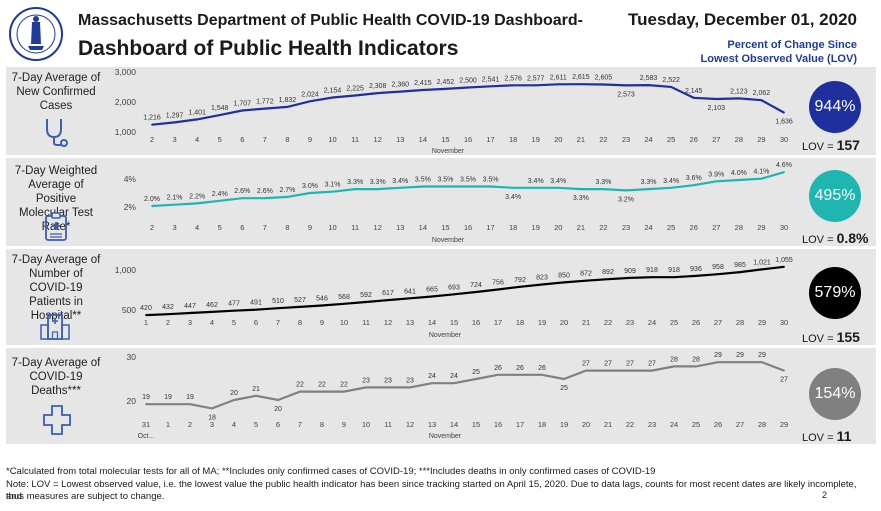  I want to click on x-tick-label: 11, so click(366, 322).